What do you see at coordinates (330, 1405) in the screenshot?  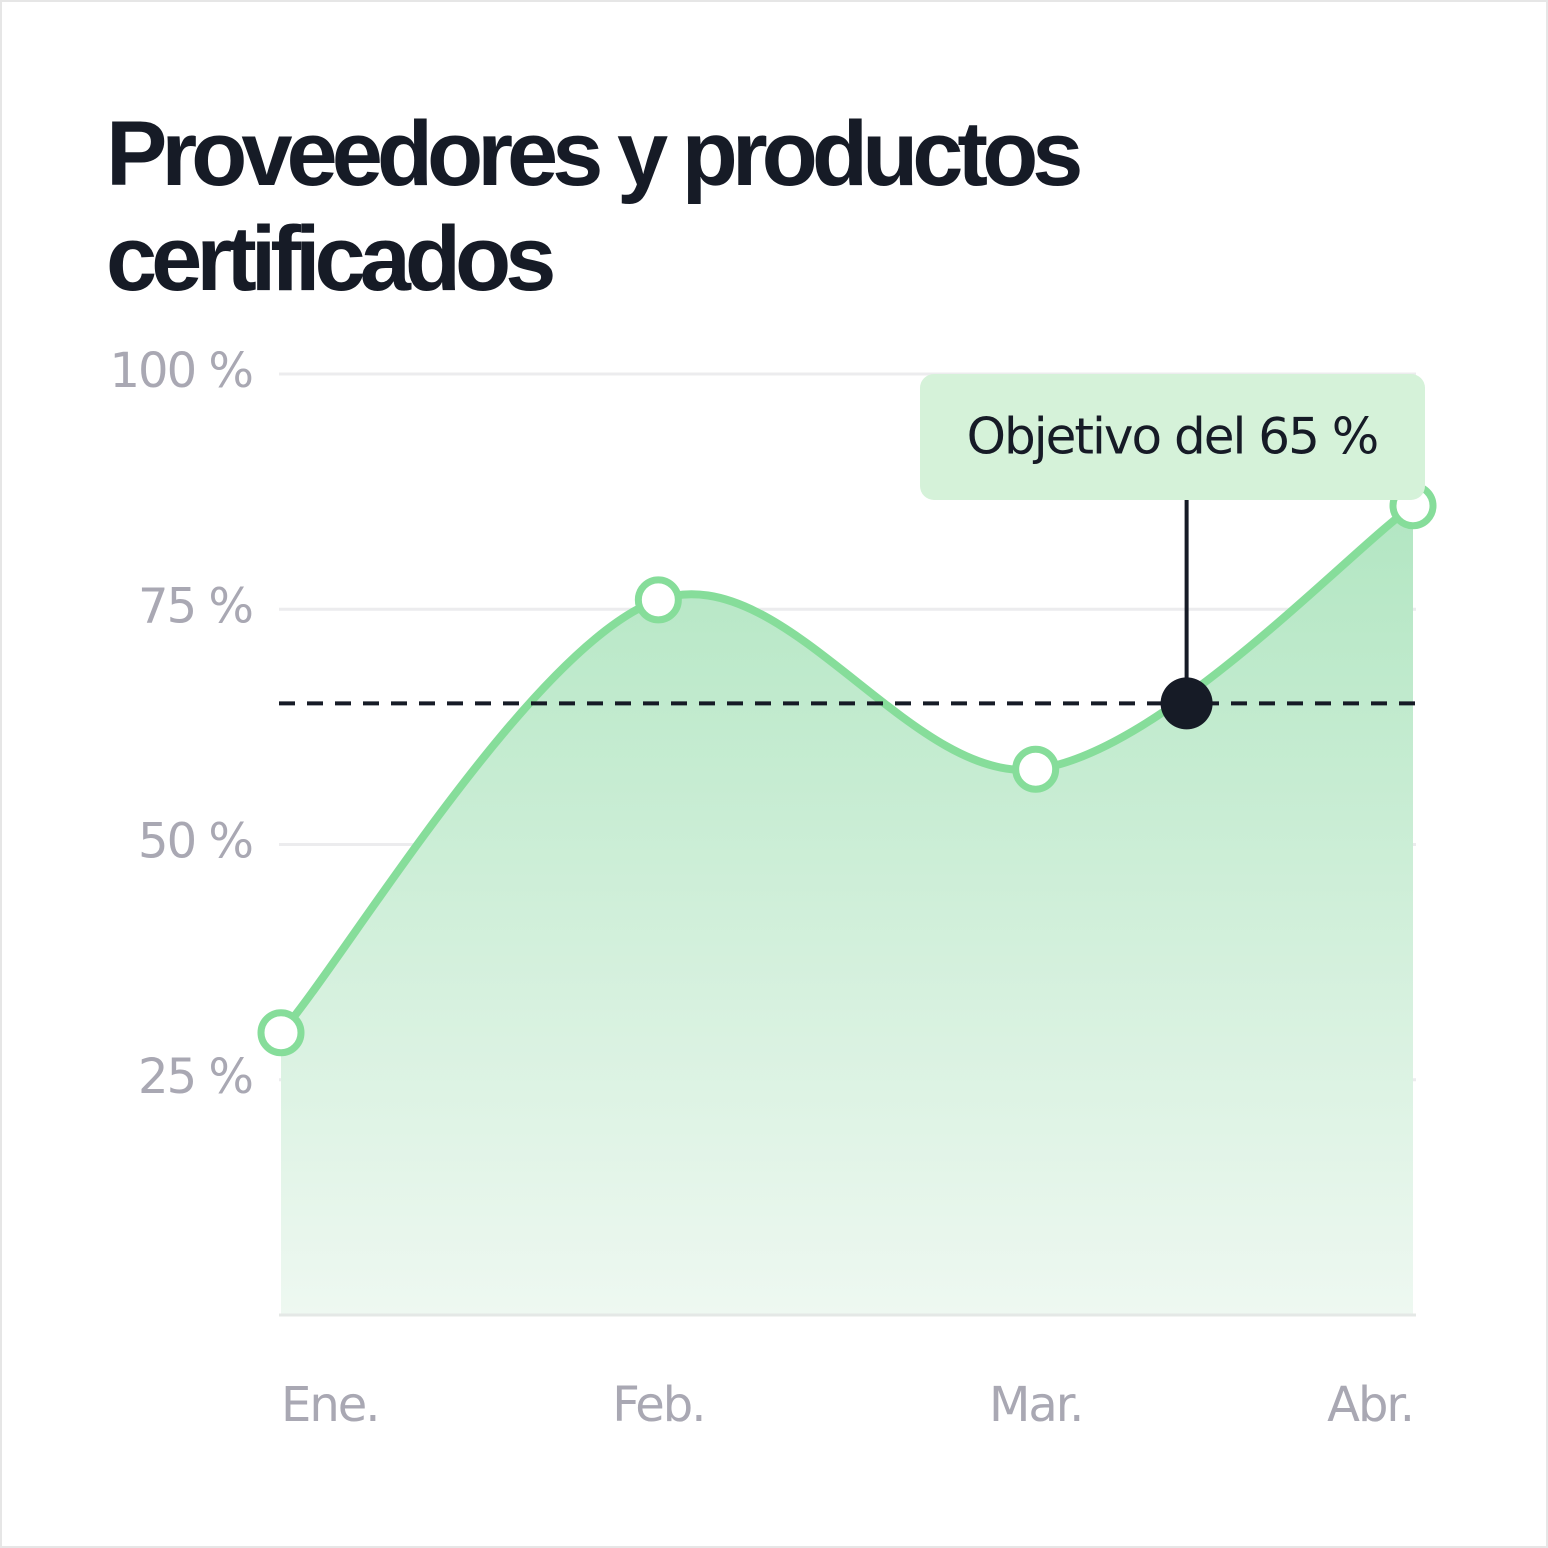 I see `x-tick-label: Ene.` at bounding box center [330, 1405].